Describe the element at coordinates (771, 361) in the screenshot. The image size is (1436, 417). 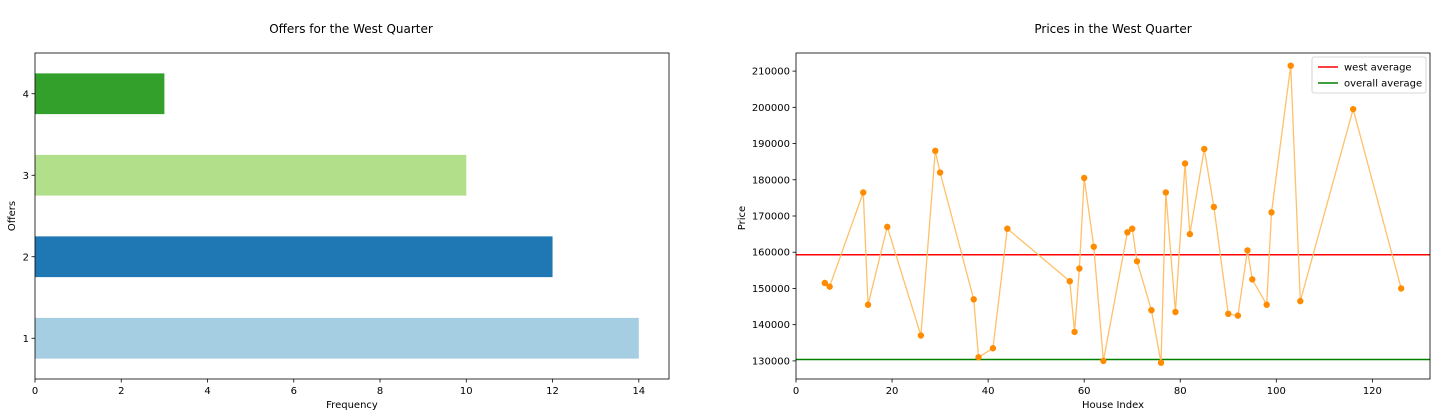
I see `prices-y-tick-label: 130000` at that location.